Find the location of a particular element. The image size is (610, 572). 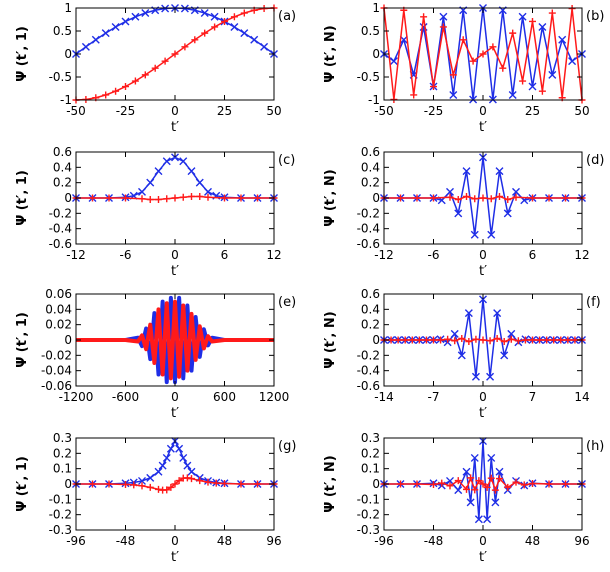

y-tick-label: -0.3 is located at coordinates (368, 530).